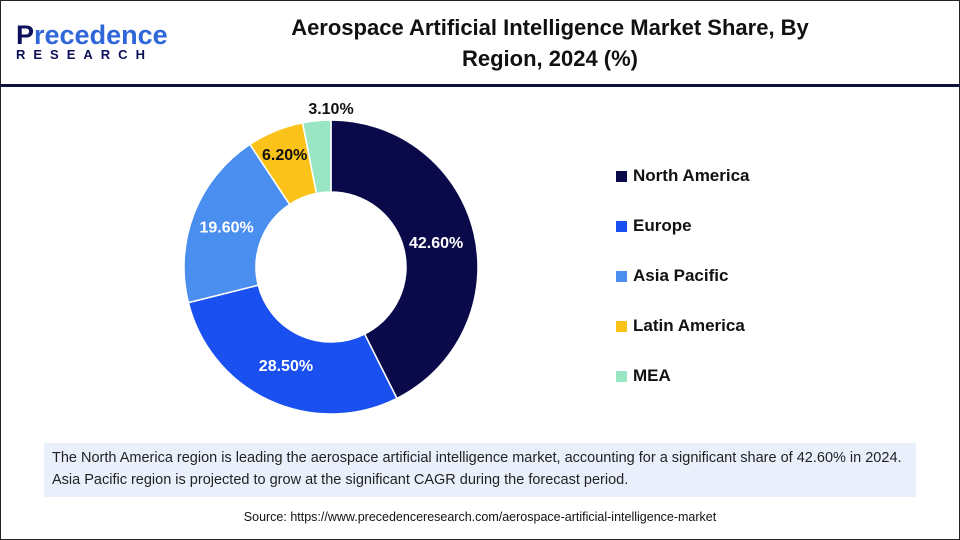 The width and height of the screenshot is (960, 540). I want to click on legend-label: North America, so click(691, 175).